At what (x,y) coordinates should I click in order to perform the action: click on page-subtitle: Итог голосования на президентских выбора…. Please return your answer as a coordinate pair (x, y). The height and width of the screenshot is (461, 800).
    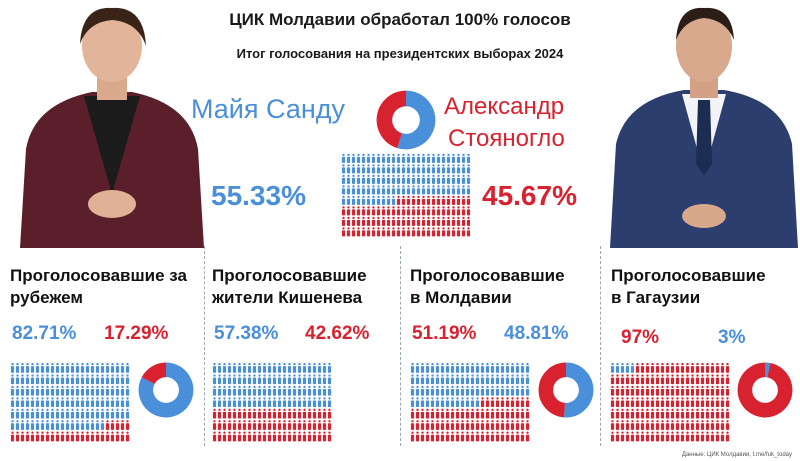
    Looking at the image, I should click on (400, 53).